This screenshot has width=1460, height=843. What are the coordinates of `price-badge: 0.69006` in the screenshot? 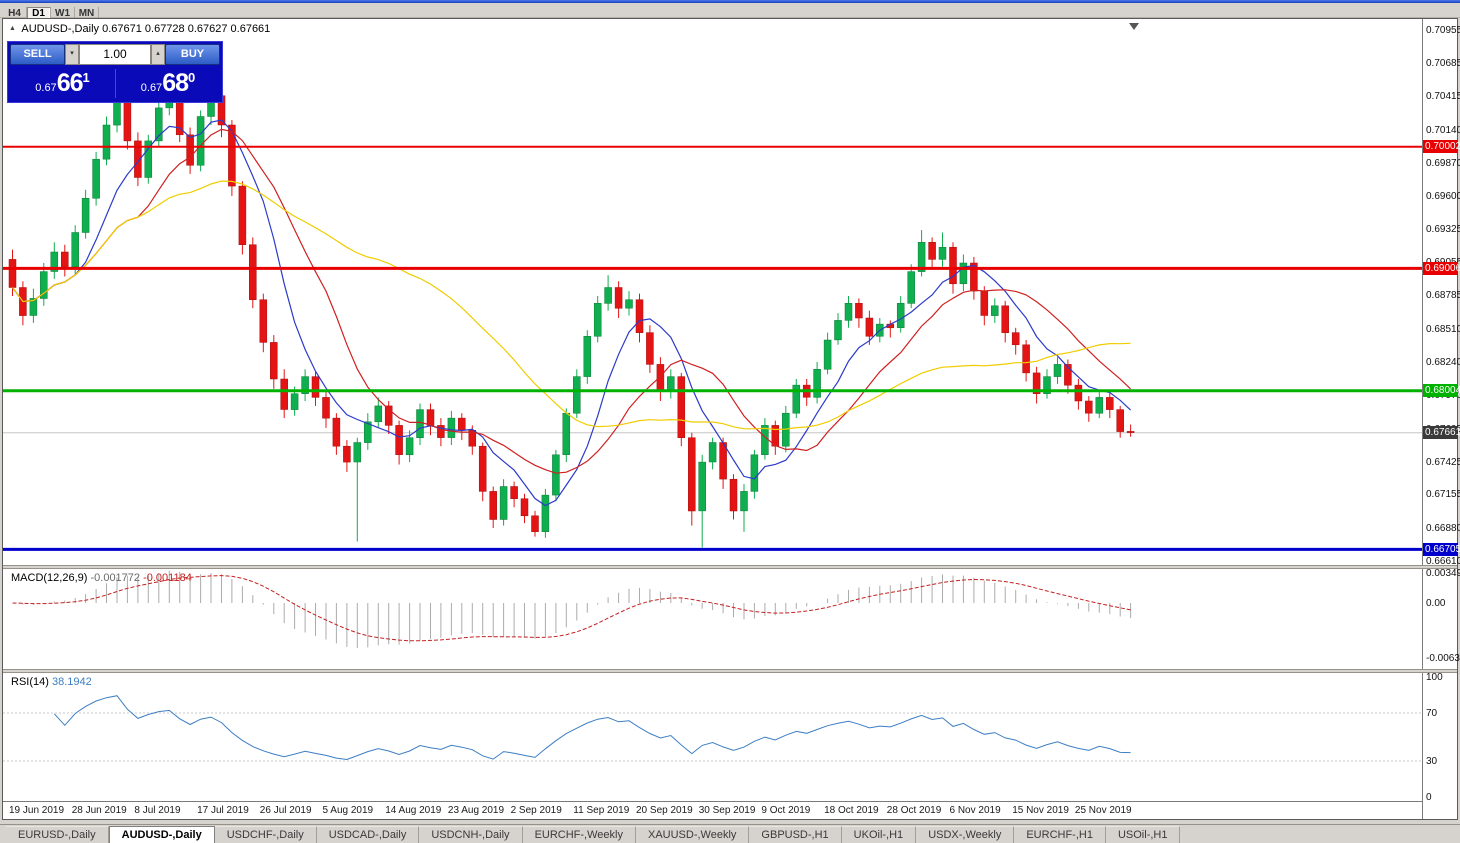 It's located at (1441, 268).